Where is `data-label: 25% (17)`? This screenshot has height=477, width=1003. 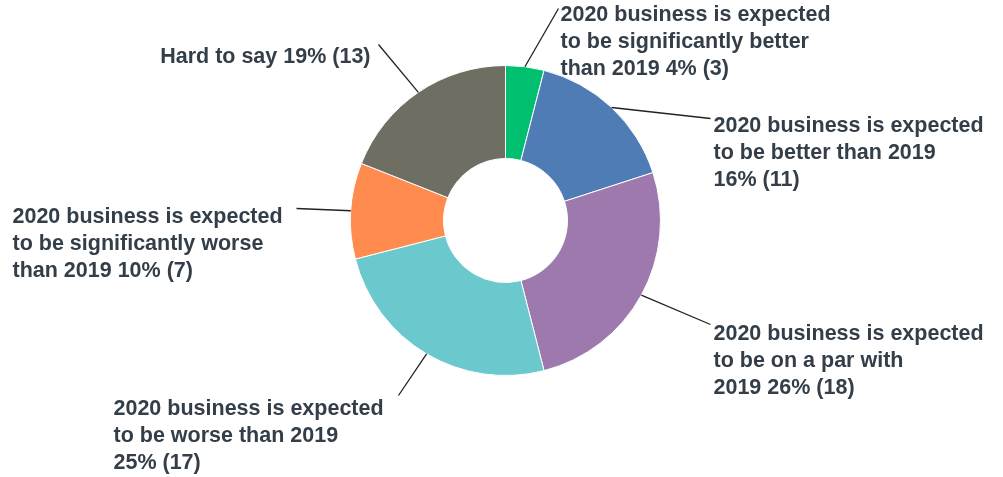
data-label: 25% (17) is located at coordinates (157, 461).